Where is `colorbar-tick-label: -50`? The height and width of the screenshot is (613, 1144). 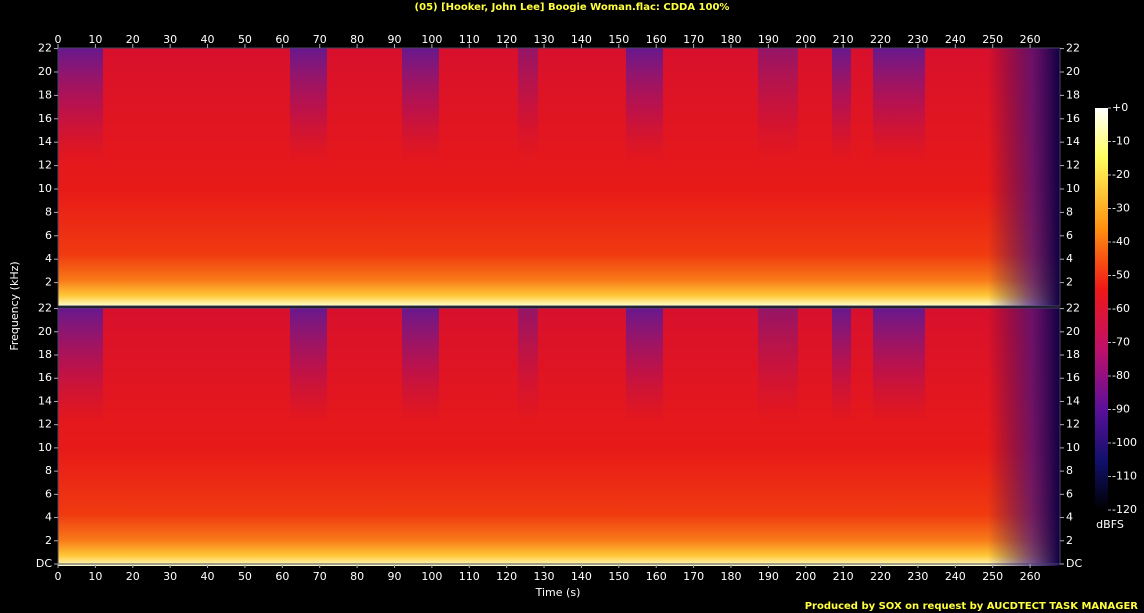
colorbar-tick-label: -50 is located at coordinates (1121, 275).